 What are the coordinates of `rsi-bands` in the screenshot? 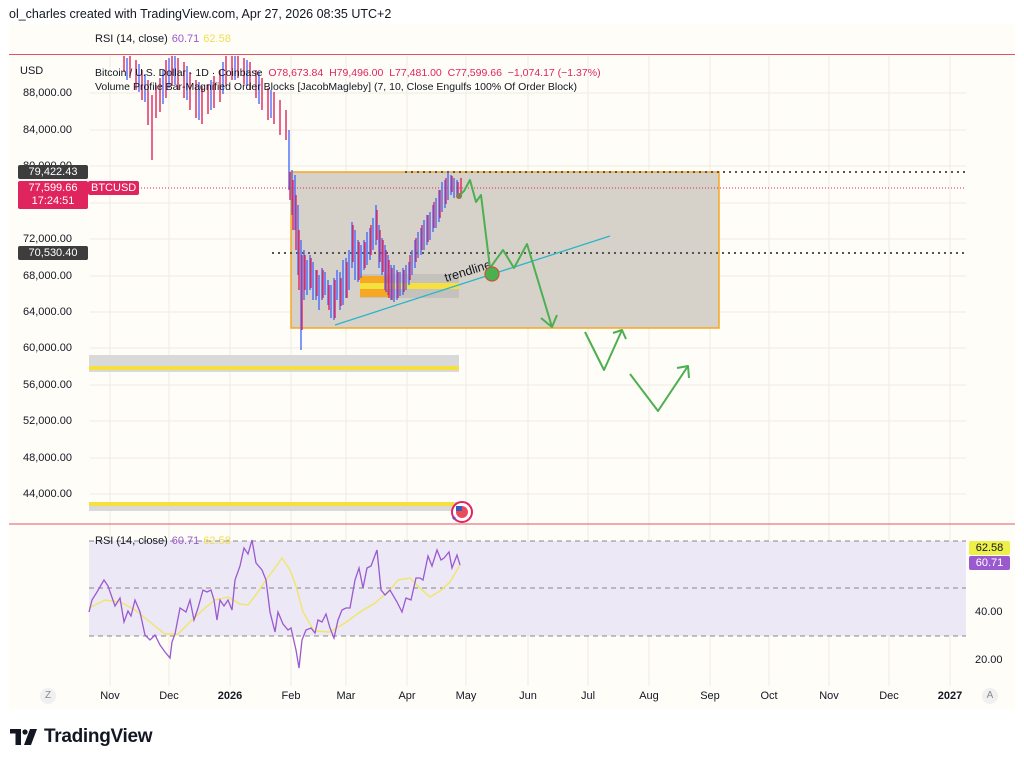 It's located at (527, 588).